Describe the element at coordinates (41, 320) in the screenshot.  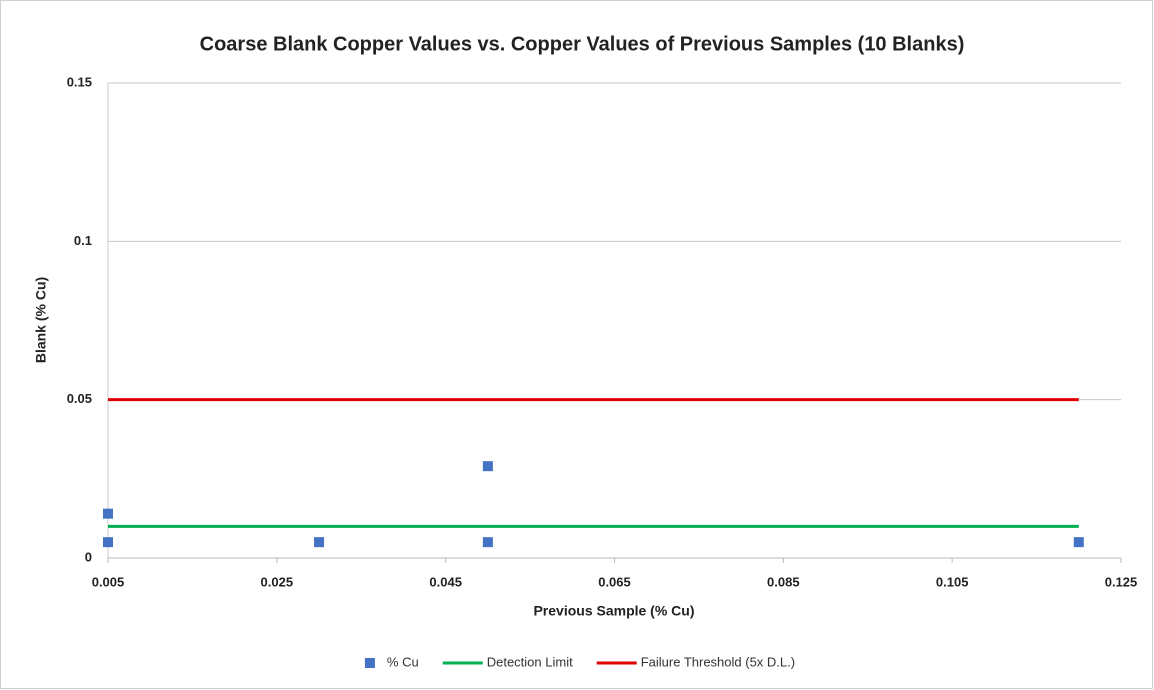
I see `y-axis-title: Blank (% Cu)` at that location.